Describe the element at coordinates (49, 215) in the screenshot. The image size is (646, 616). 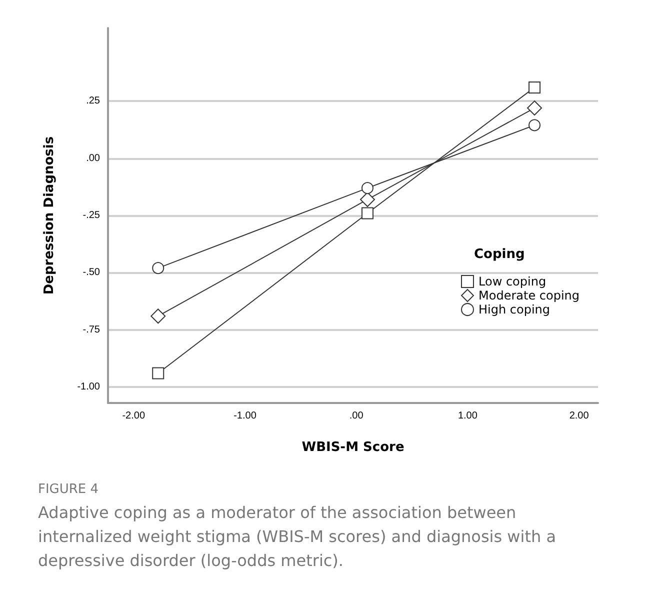
I see `y-axis-title: Depression Diagnosis` at that location.